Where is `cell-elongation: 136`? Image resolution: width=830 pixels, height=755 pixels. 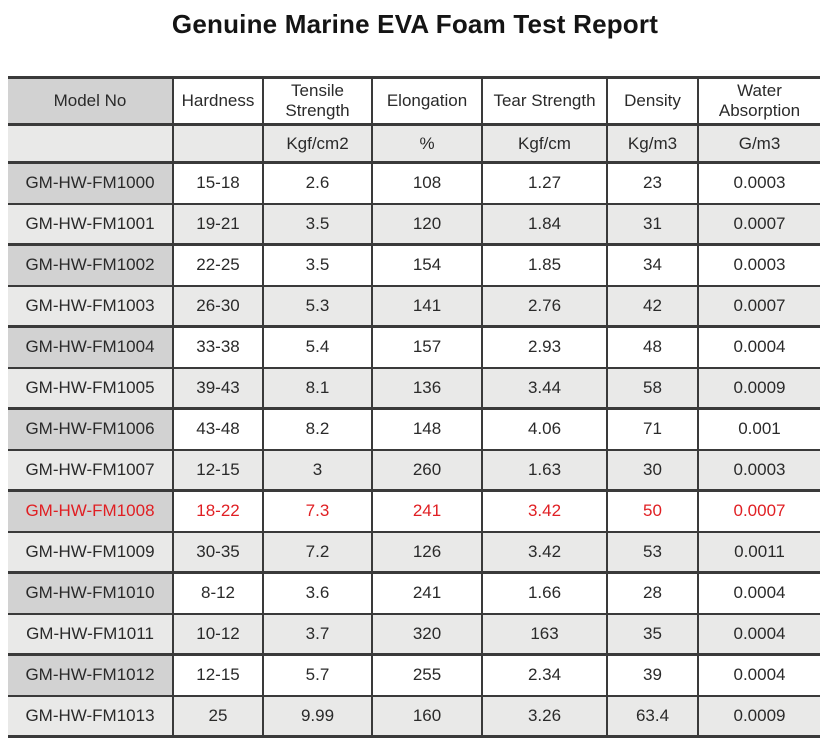
cell-elongation: 136 is located at coordinates (427, 388).